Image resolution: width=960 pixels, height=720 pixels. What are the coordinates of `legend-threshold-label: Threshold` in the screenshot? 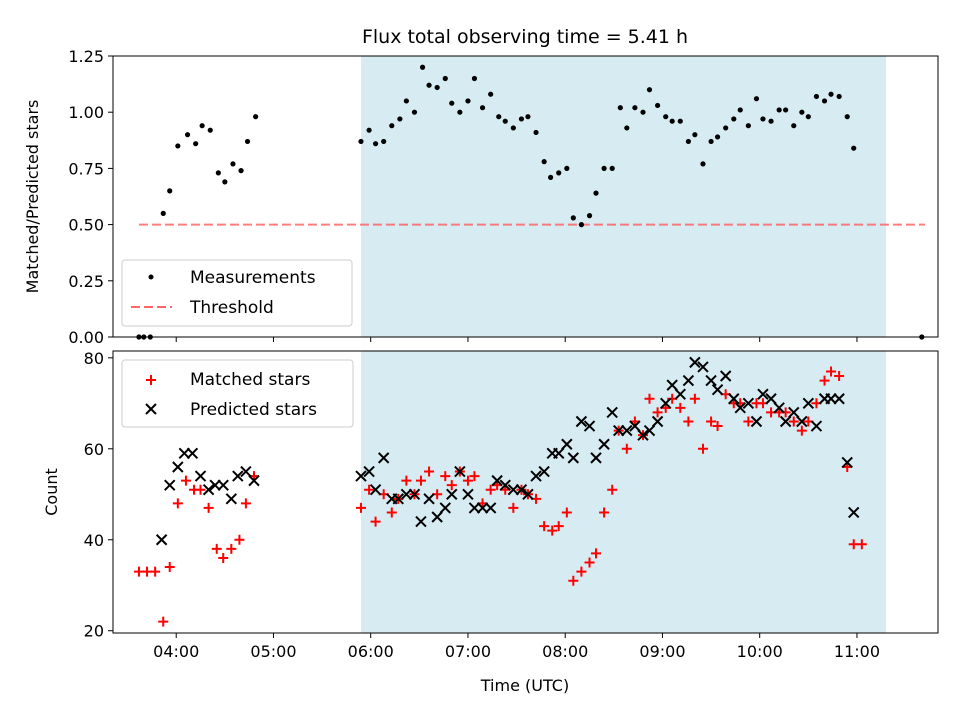 It's located at (231, 308).